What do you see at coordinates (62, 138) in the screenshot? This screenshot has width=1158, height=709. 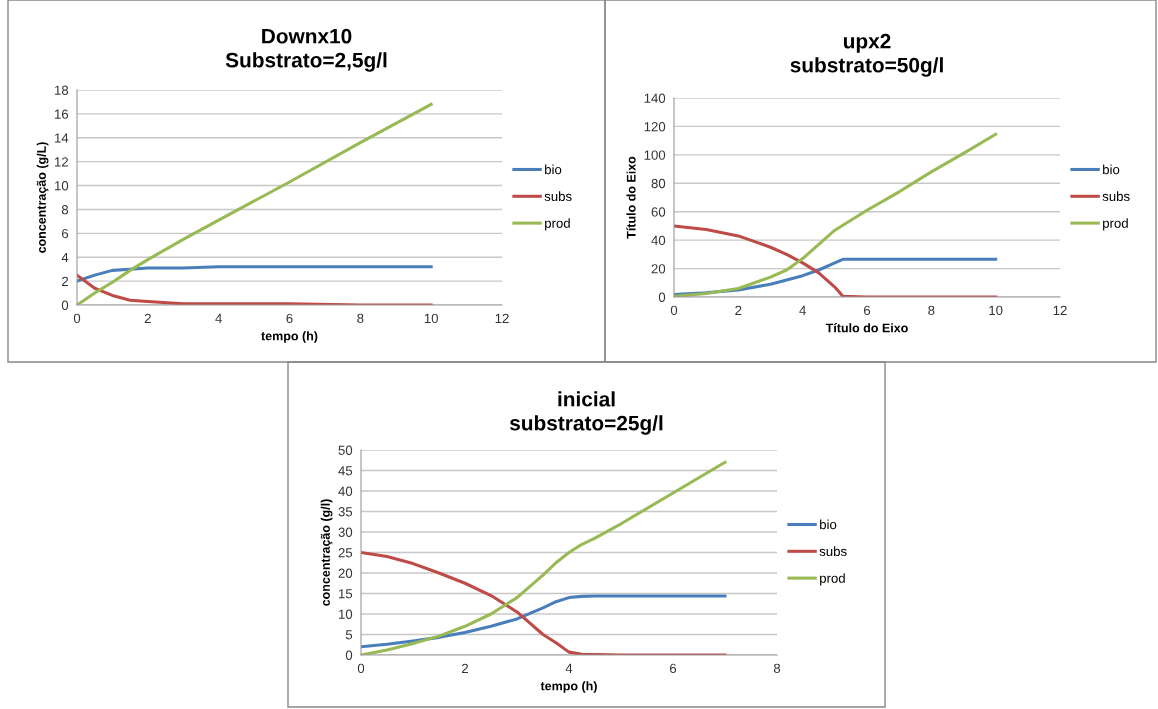 I see `y-tick-label: 14` at bounding box center [62, 138].